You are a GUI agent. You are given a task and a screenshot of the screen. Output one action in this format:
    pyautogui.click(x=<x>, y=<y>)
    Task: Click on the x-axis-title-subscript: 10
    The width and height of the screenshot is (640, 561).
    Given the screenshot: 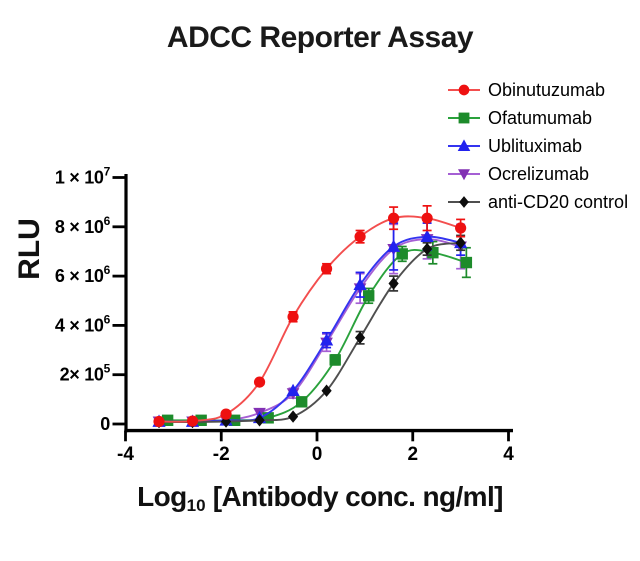 What is the action you would take?
    pyautogui.click(x=196, y=505)
    